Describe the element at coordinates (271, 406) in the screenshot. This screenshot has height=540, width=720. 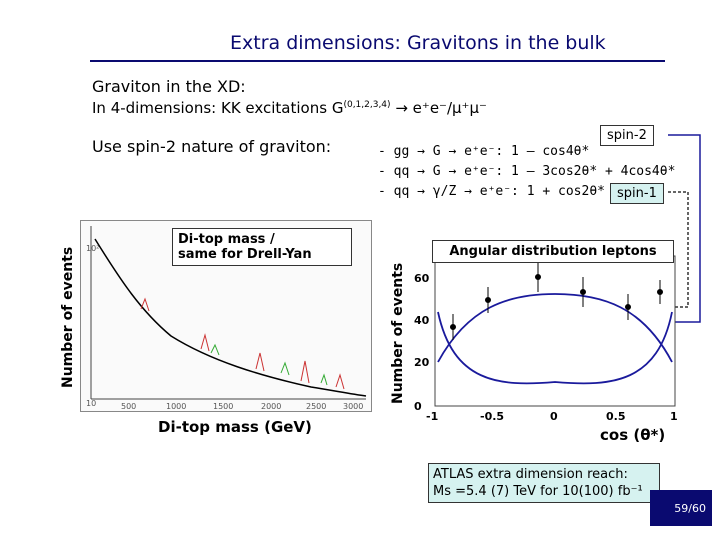
I see `left-xtick-2000: 2000` at that location.